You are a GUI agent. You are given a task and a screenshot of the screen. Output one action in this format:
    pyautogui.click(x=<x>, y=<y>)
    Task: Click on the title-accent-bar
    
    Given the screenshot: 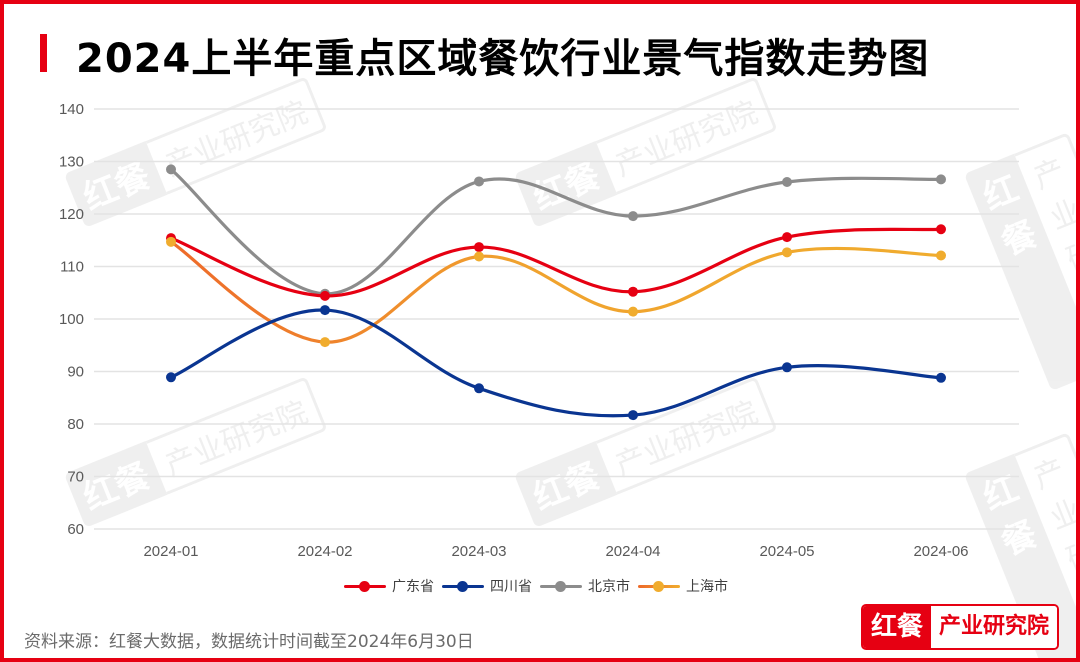 What is the action you would take?
    pyautogui.click(x=43, y=53)
    